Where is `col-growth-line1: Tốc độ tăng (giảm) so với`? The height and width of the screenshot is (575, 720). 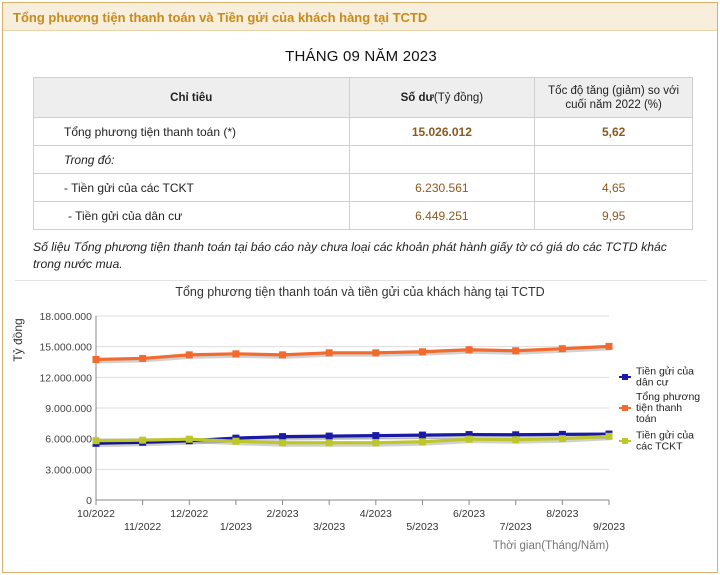
col-growth-line1: Tốc độ tăng (giảm) so với is located at coordinates (614, 90).